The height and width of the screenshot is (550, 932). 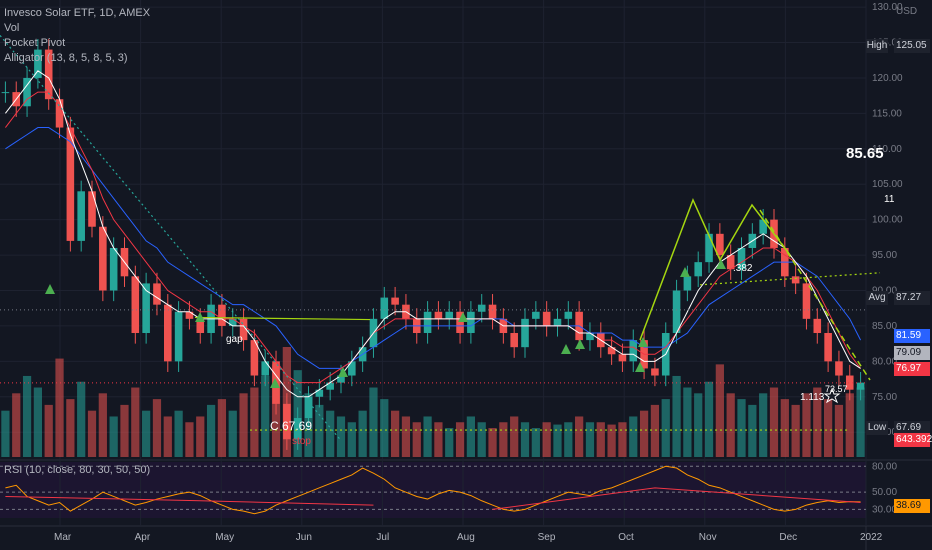 I want to click on high-tag-value: 125.05, so click(x=912, y=46).